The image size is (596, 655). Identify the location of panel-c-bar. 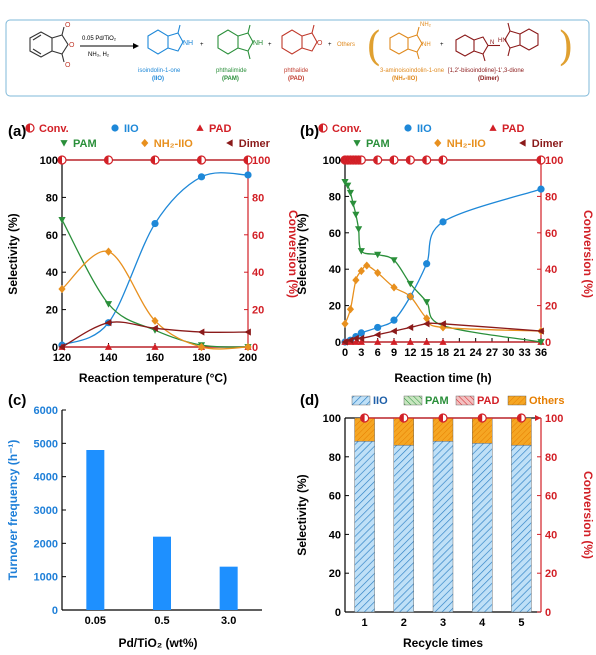
(228, 588).